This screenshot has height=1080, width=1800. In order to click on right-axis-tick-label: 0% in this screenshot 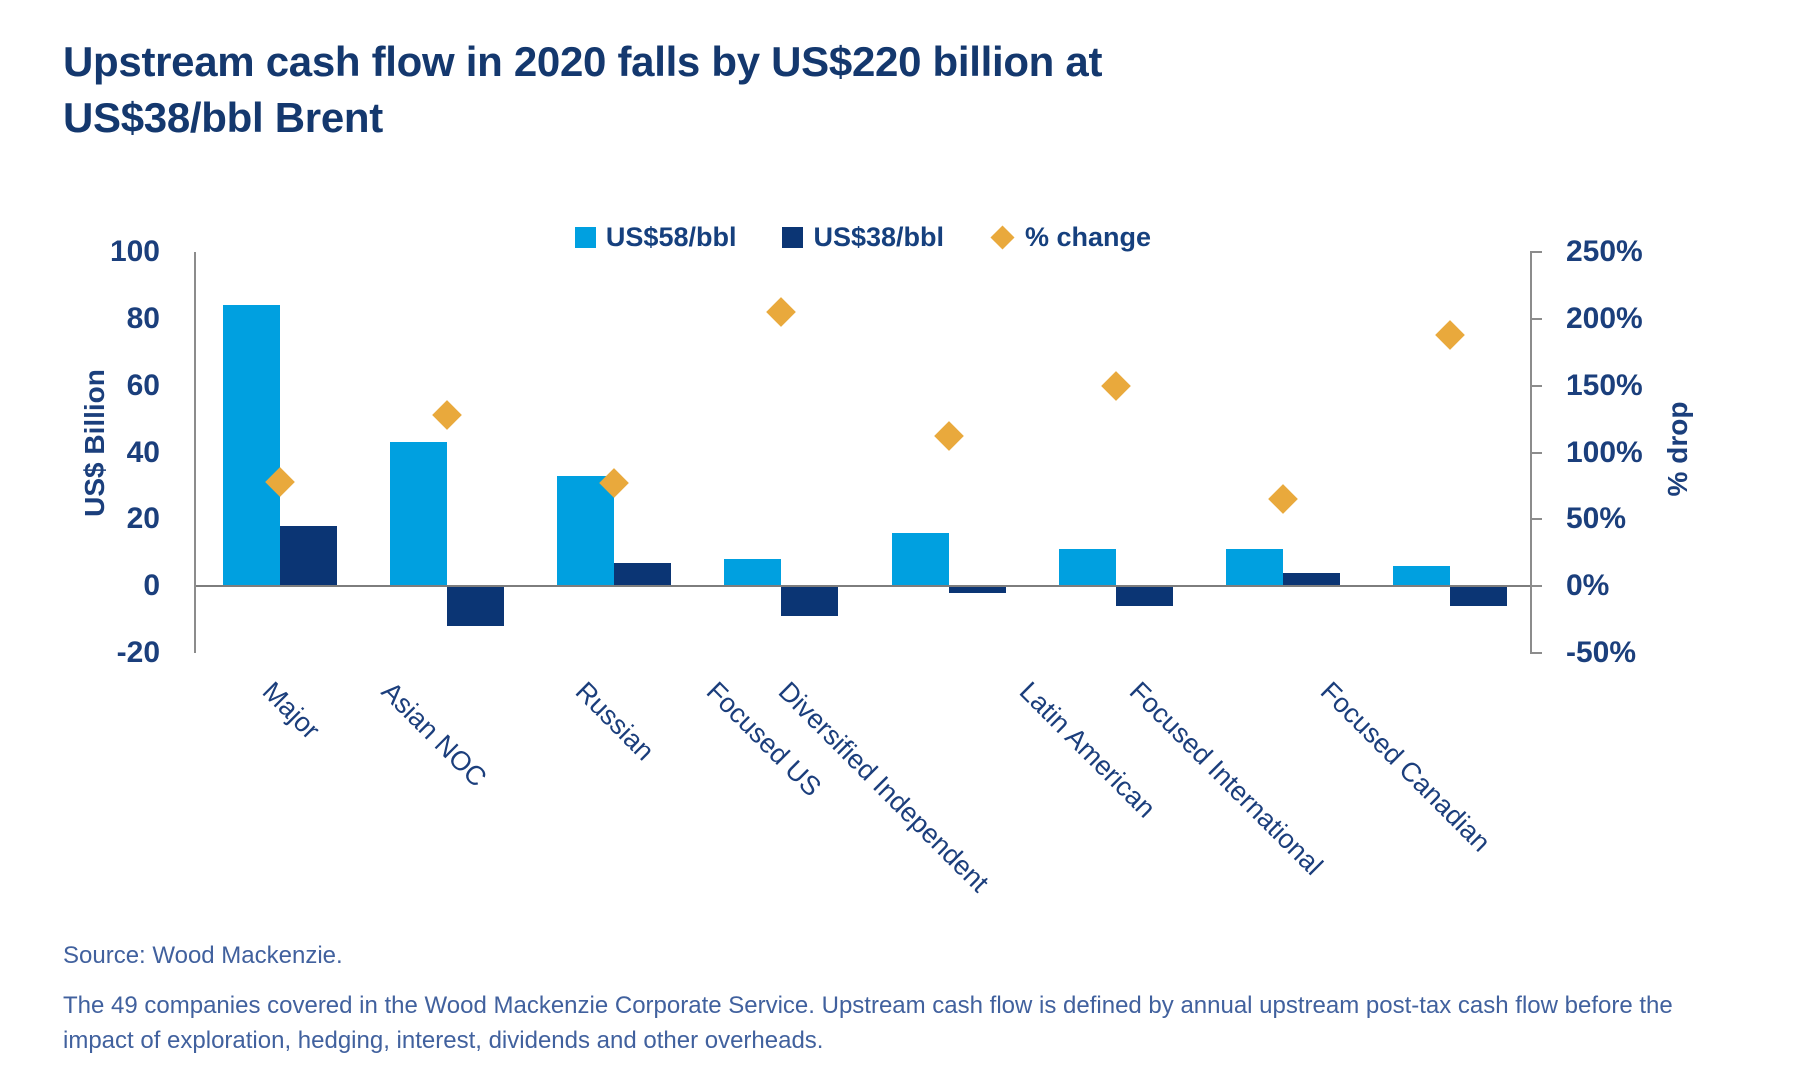, I will do `click(1588, 586)`.